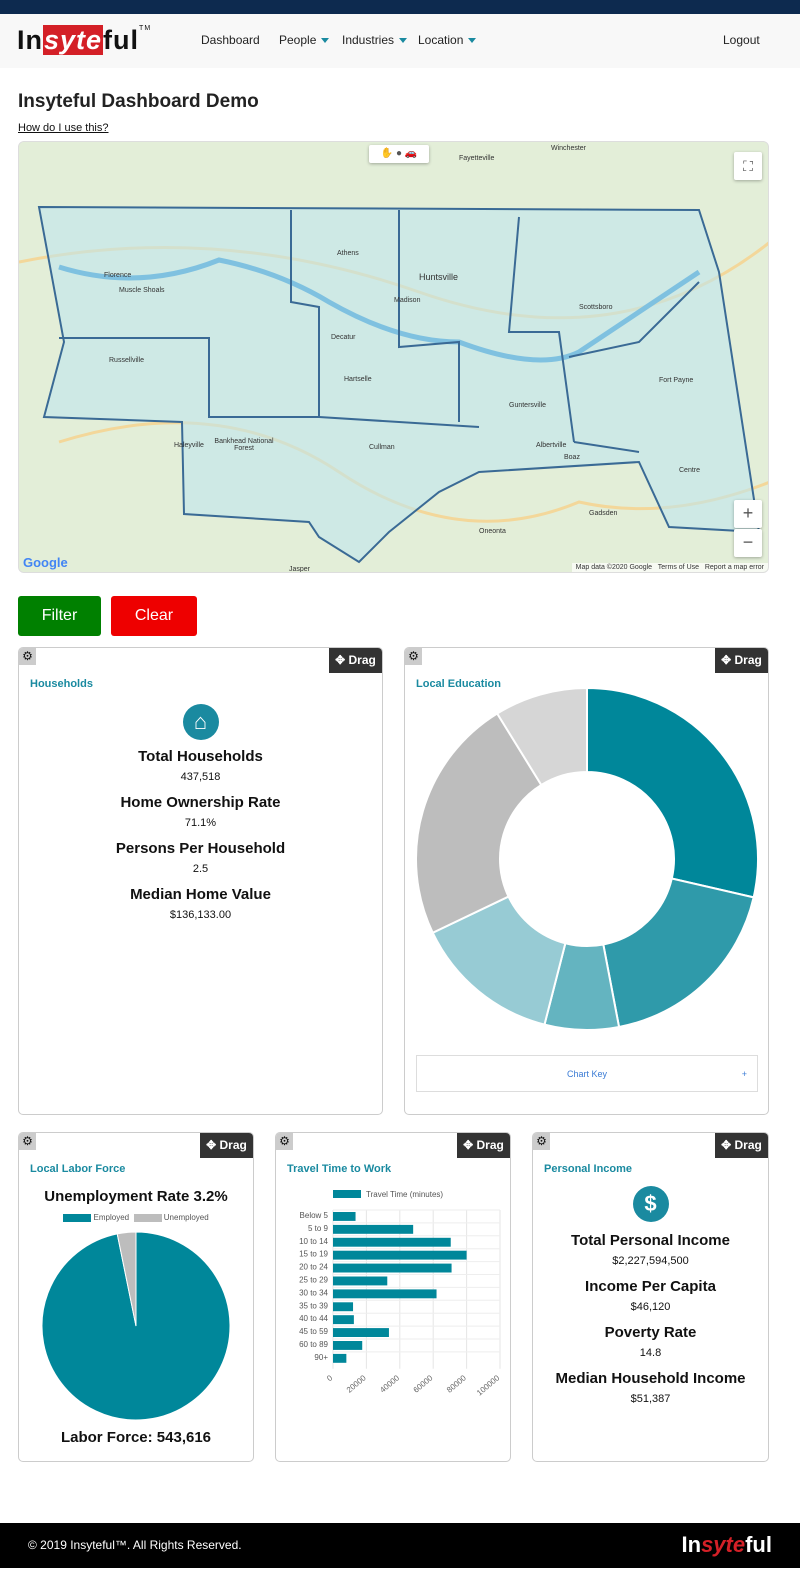 The image size is (800, 1595). Describe the element at coordinates (313, 1292) in the screenshot. I see `y-tick-label: 30 to 34` at that location.